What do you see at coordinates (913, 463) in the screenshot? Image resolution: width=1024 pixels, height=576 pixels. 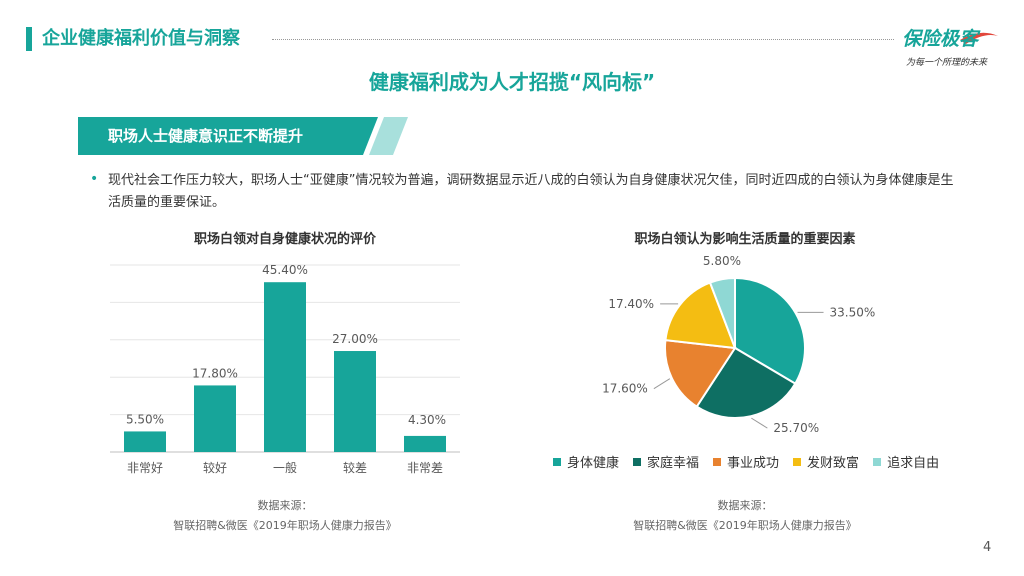 I see `legend-label: 追求自由` at bounding box center [913, 463].